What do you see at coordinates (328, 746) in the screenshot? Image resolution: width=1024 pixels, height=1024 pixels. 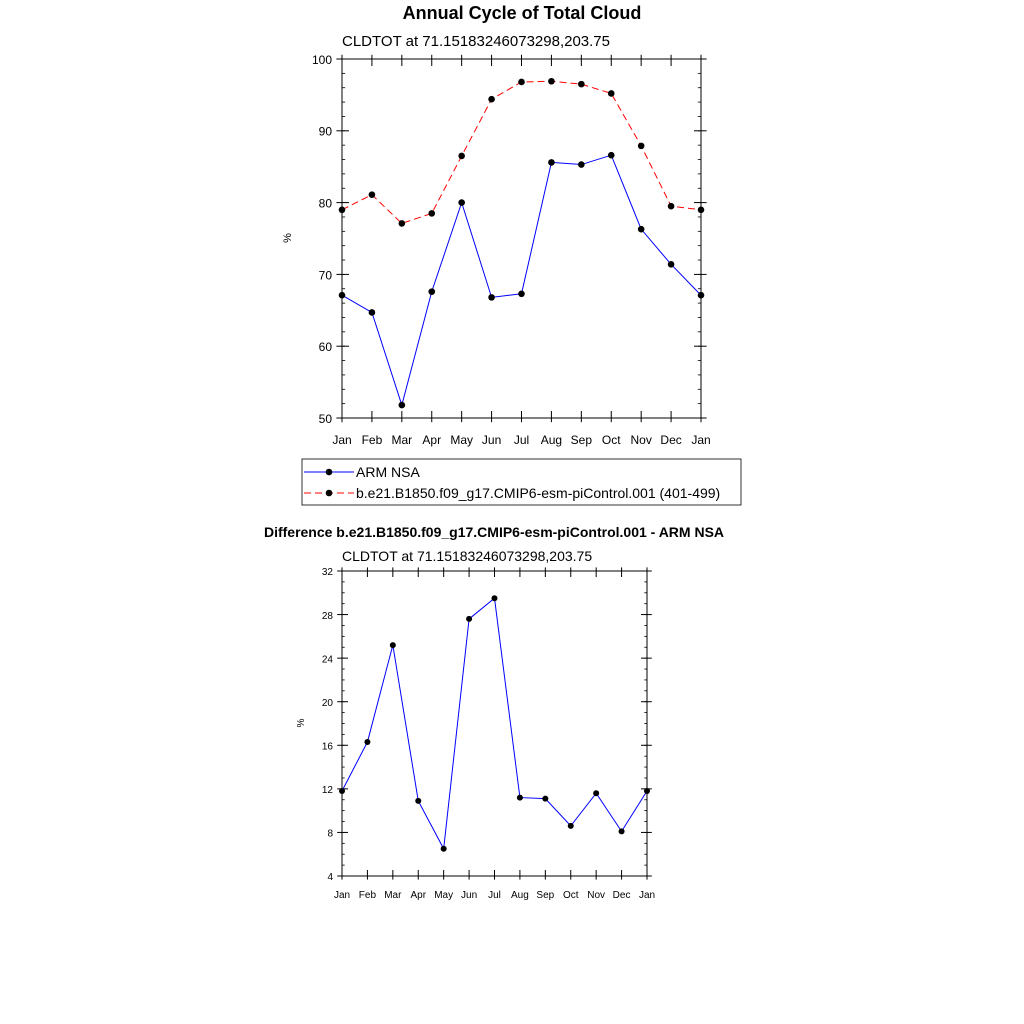 I see `y-tick-label: 16` at bounding box center [328, 746].